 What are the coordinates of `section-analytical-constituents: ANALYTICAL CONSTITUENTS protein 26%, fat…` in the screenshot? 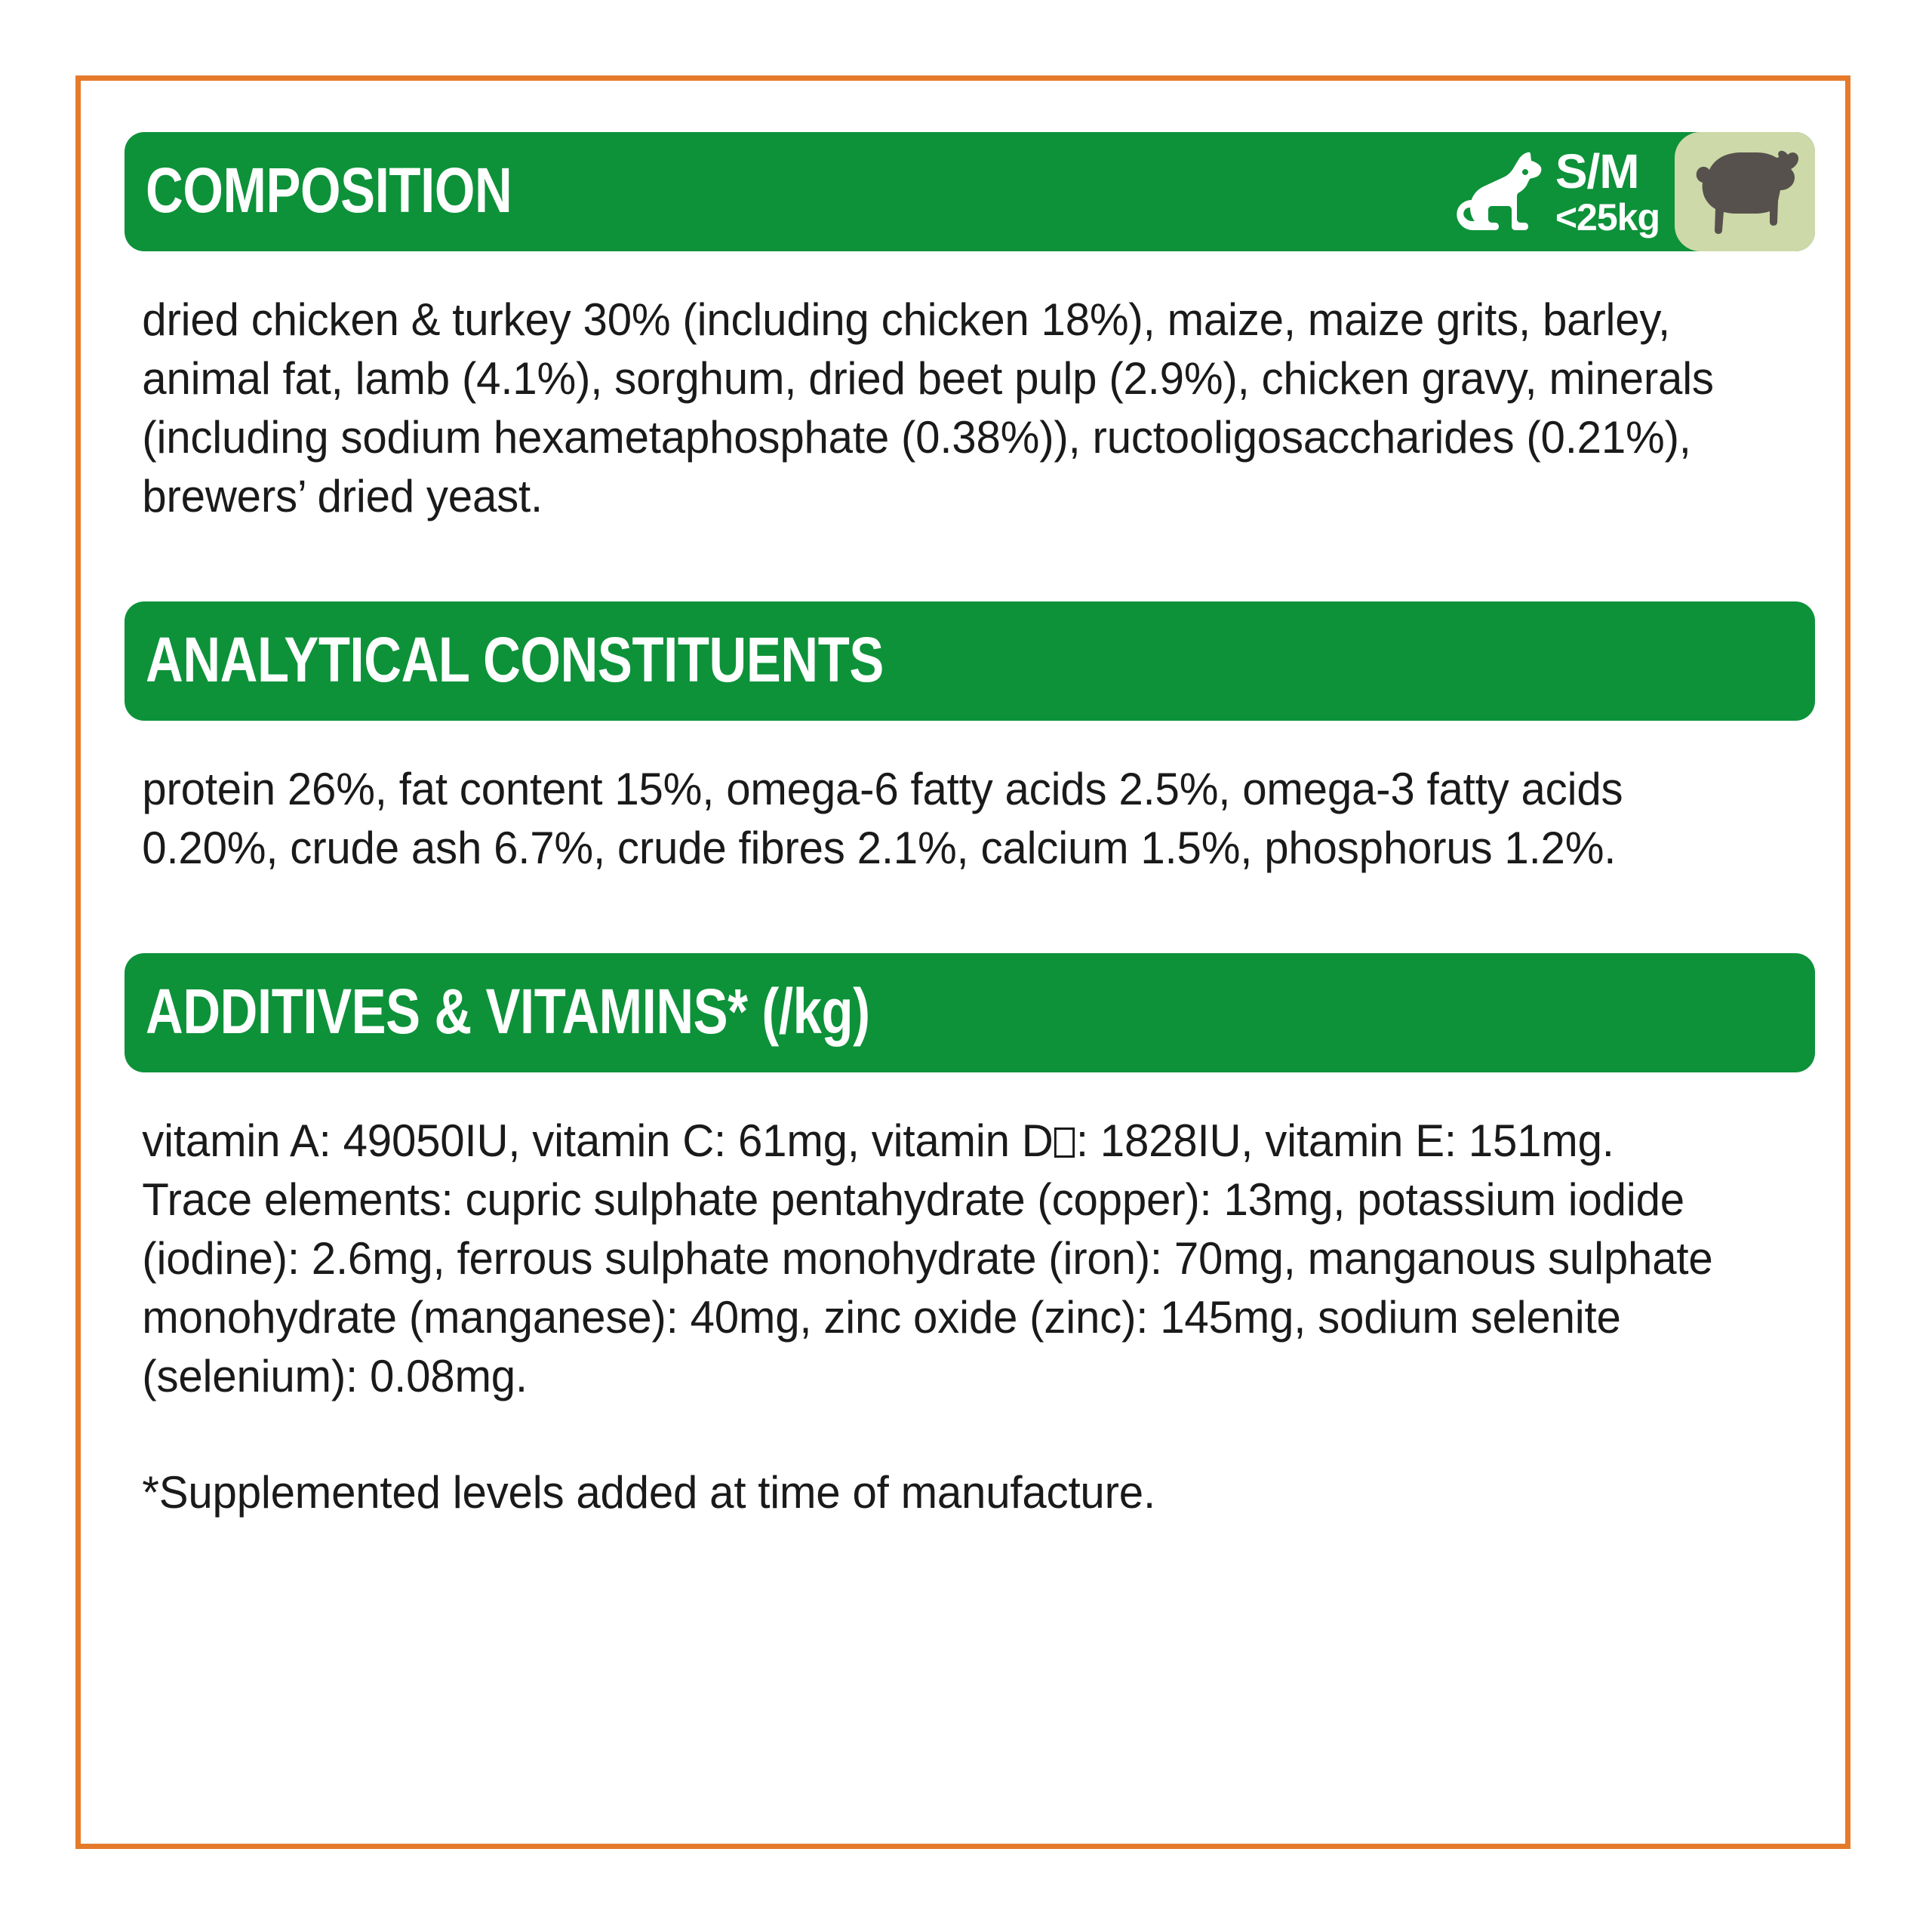 It's located at (970, 739).